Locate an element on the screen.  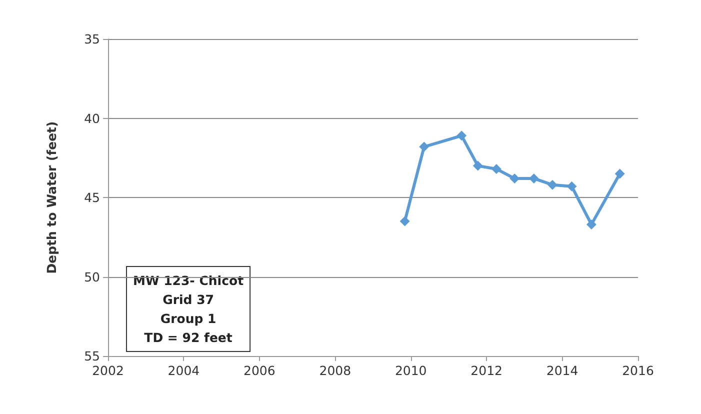
x-tick-label: 2016 is located at coordinates (638, 370).